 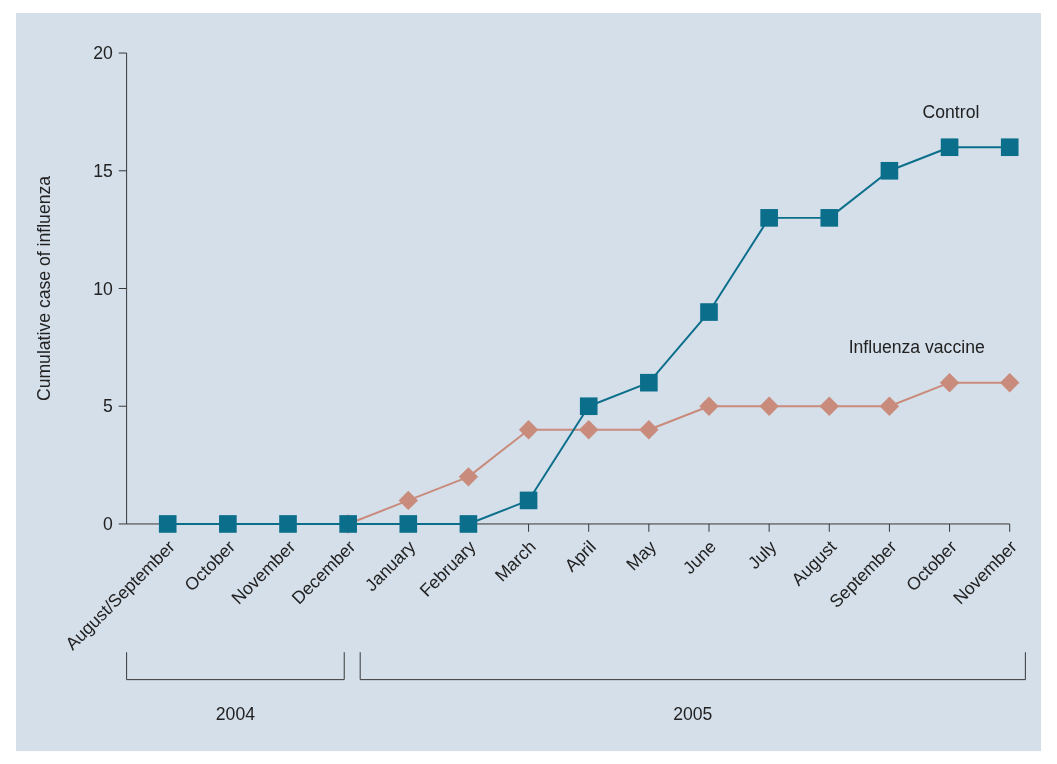 What do you see at coordinates (235, 713) in the screenshot?
I see `text: 2004` at bounding box center [235, 713].